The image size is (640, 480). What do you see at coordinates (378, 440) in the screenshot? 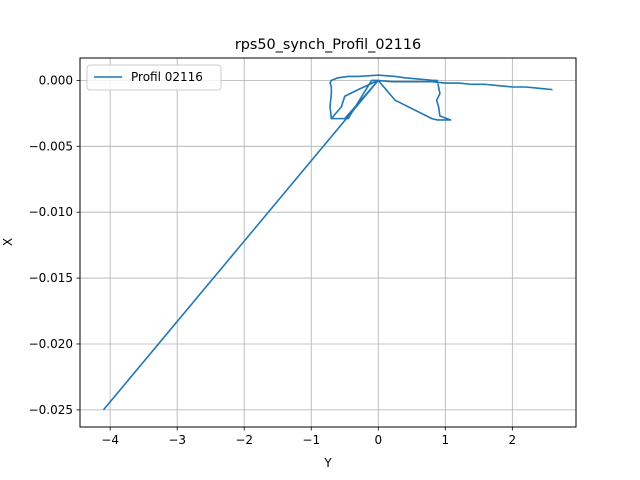
I see `x-tick-label: 0` at bounding box center [378, 440].